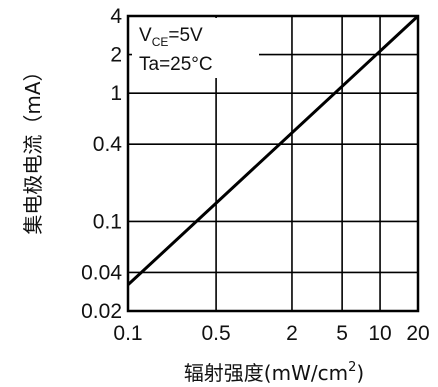 This screenshot has width=438, height=387. What do you see at coordinates (116, 16) in the screenshot?
I see `y-tick-label: 4` at bounding box center [116, 16].